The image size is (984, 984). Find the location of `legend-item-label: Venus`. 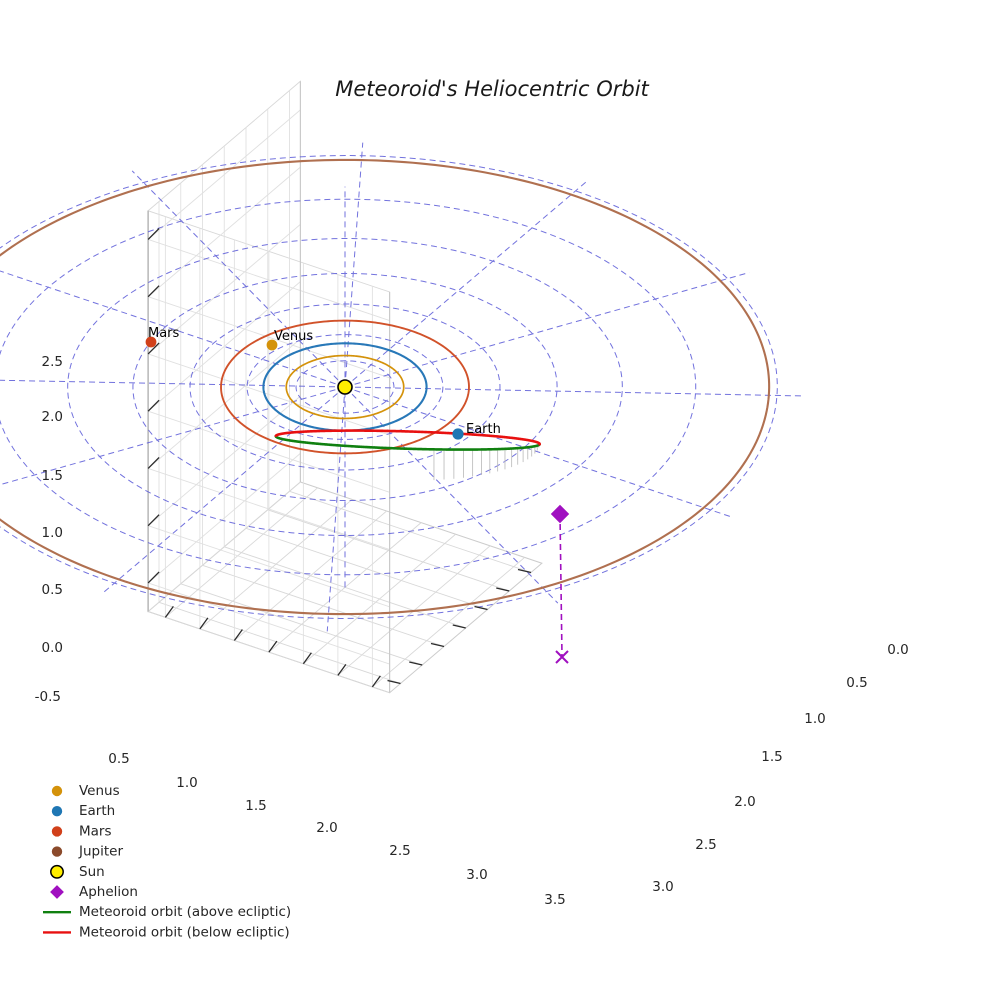

legend-item-label: Venus is located at coordinates (99, 791).